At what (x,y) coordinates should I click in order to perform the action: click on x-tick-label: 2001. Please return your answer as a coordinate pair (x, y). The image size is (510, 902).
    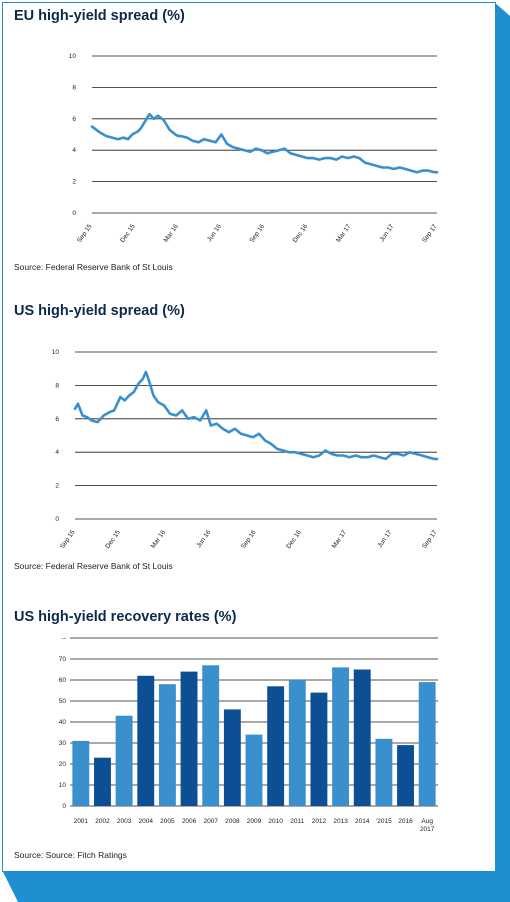
    Looking at the image, I should click on (81, 821).